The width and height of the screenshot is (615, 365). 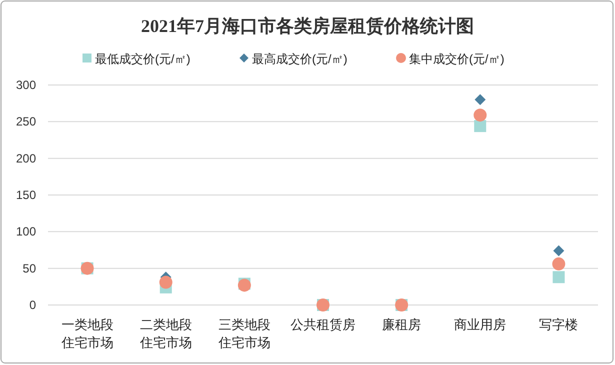 I want to click on y-tick-label: 150, so click(x=26, y=195).